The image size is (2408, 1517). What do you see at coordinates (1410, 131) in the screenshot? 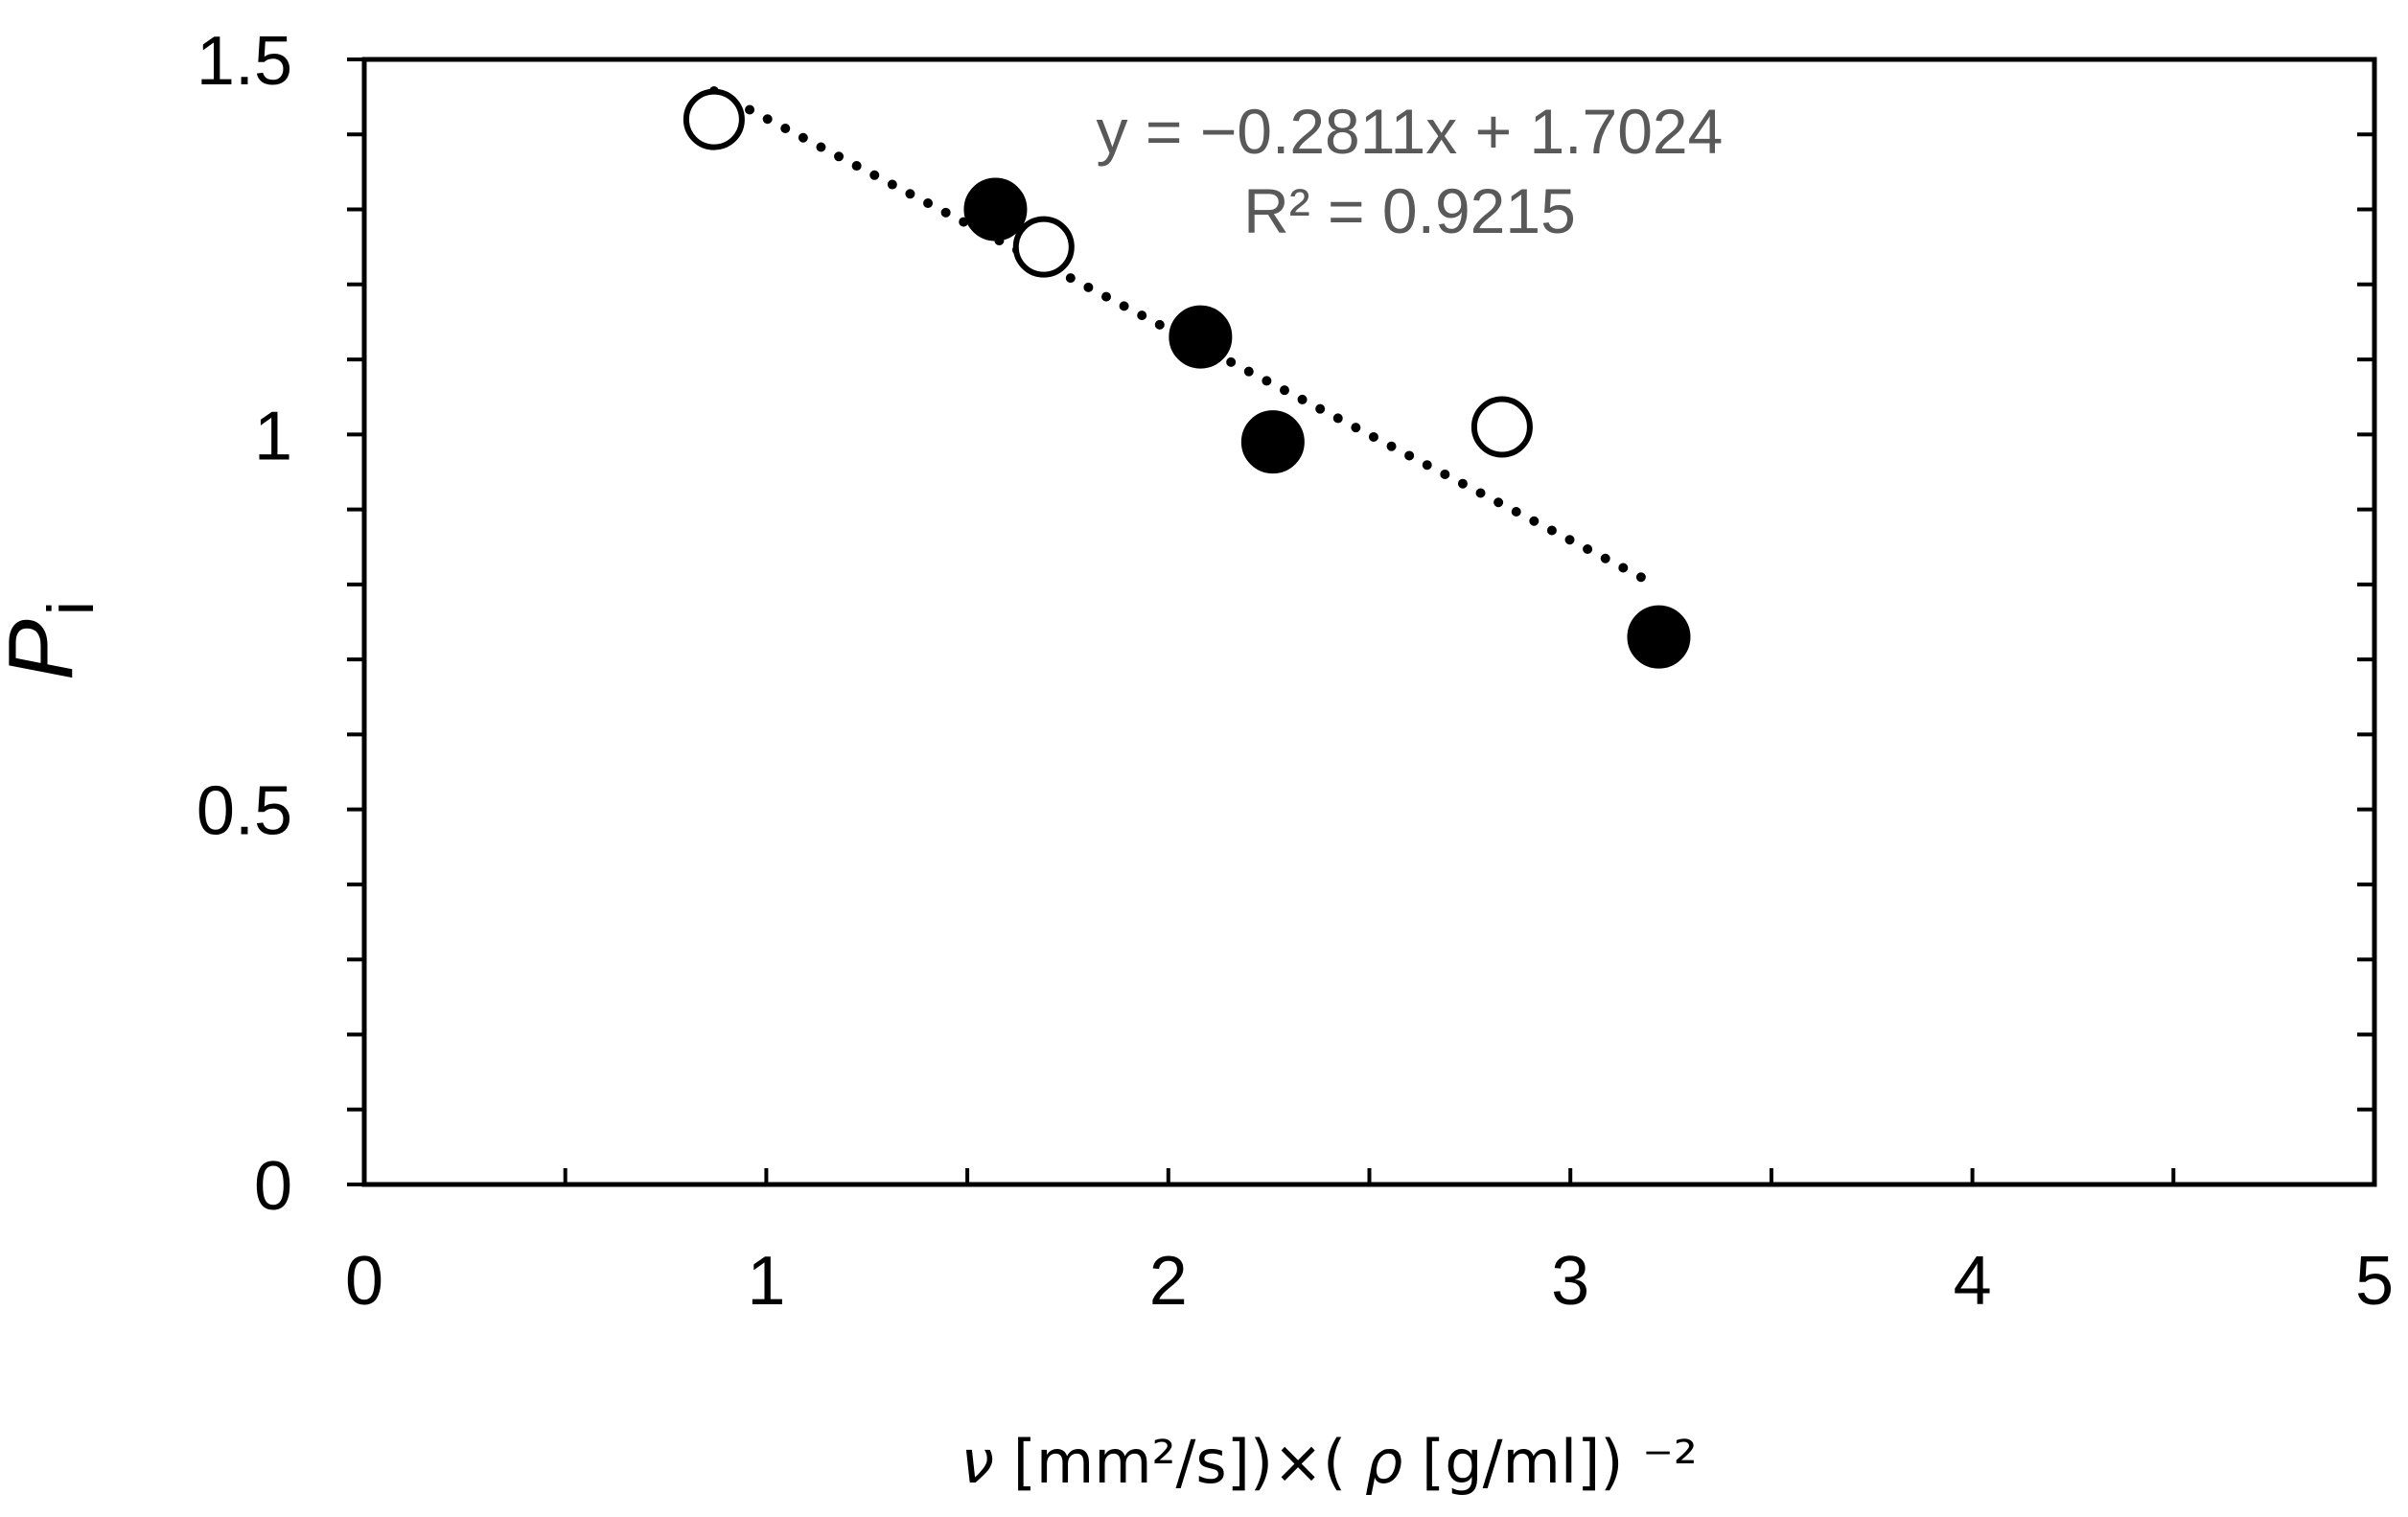
I see `trendline-equation: y = −0.2811x + 1.7024` at bounding box center [1410, 131].